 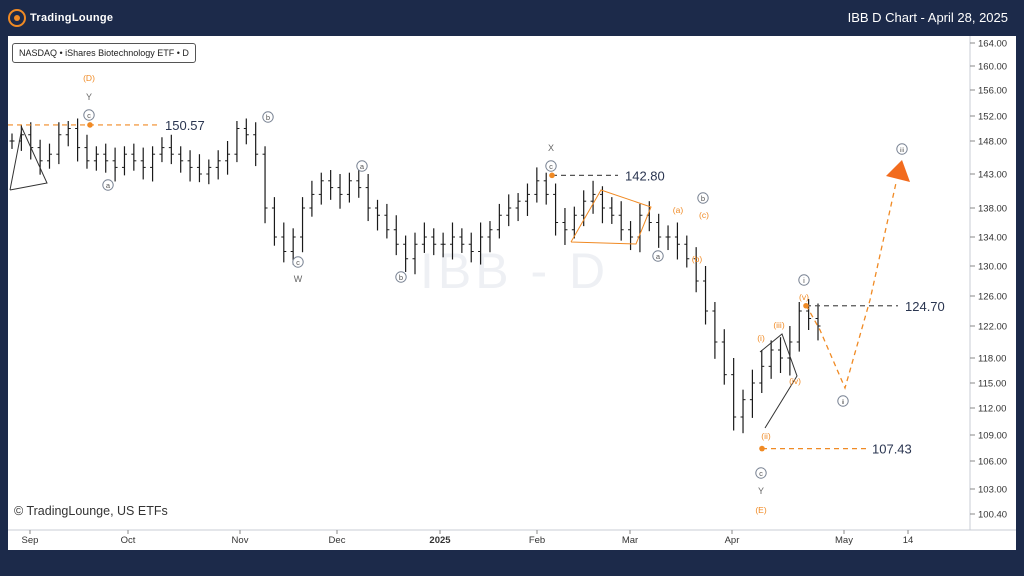 I want to click on y-tick-label: 130.00, so click(x=992, y=267).